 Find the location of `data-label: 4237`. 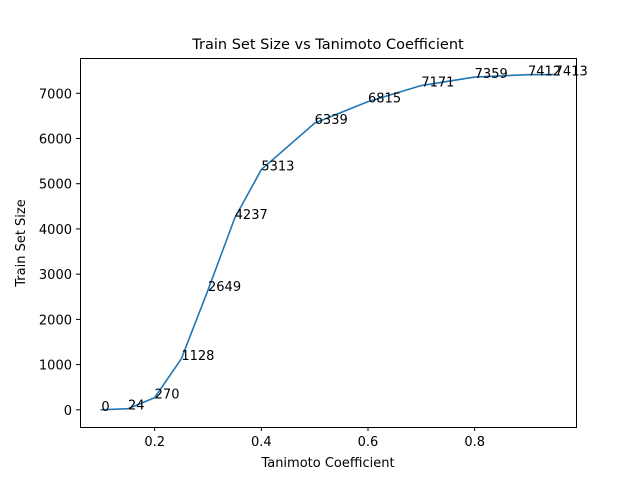

data-label: 4237 is located at coordinates (251, 215).